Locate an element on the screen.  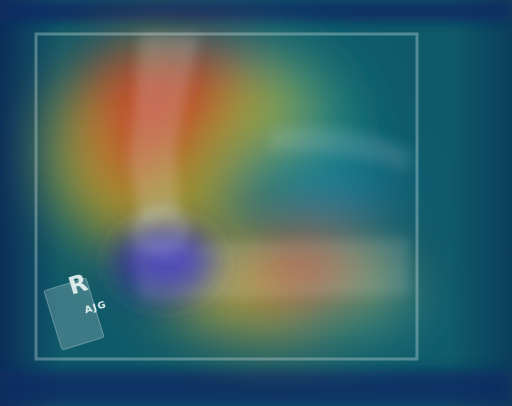
side-marker-tile is located at coordinates (74, 314).